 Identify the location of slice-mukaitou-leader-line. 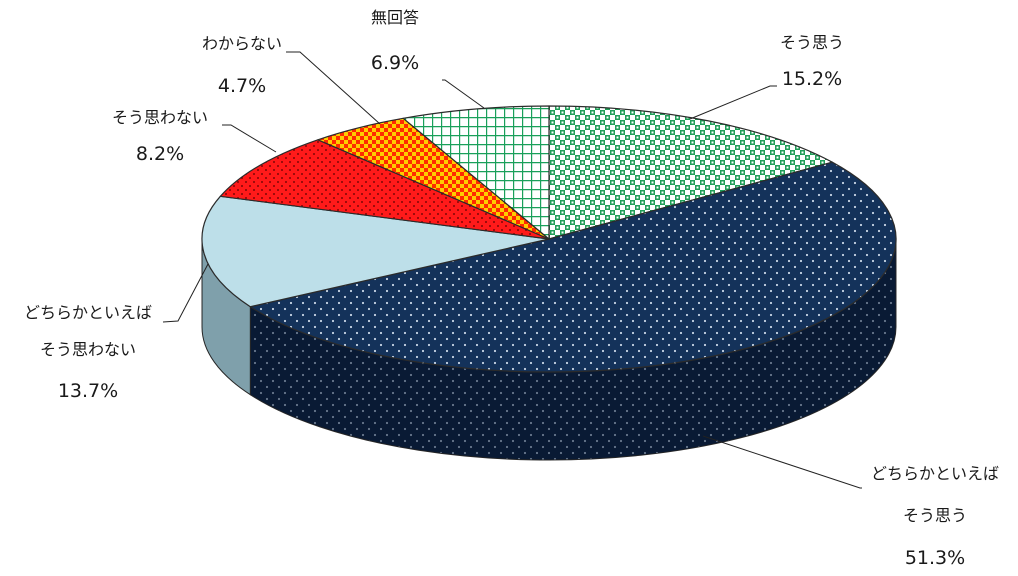
(463, 94).